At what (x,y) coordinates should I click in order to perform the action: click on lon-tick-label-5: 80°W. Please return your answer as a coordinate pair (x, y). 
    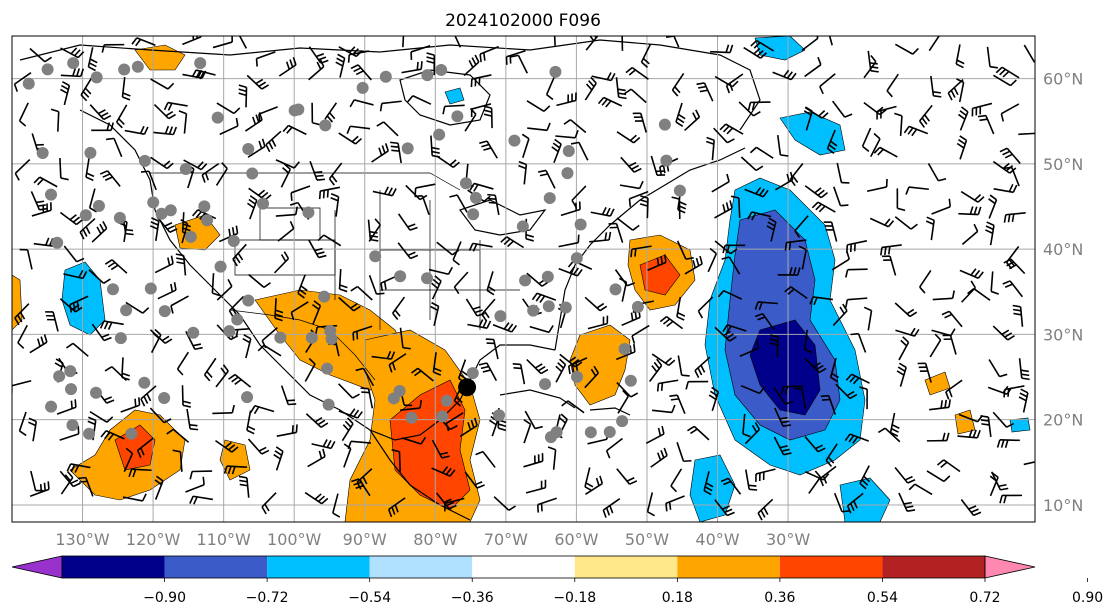
    Looking at the image, I should click on (435, 539).